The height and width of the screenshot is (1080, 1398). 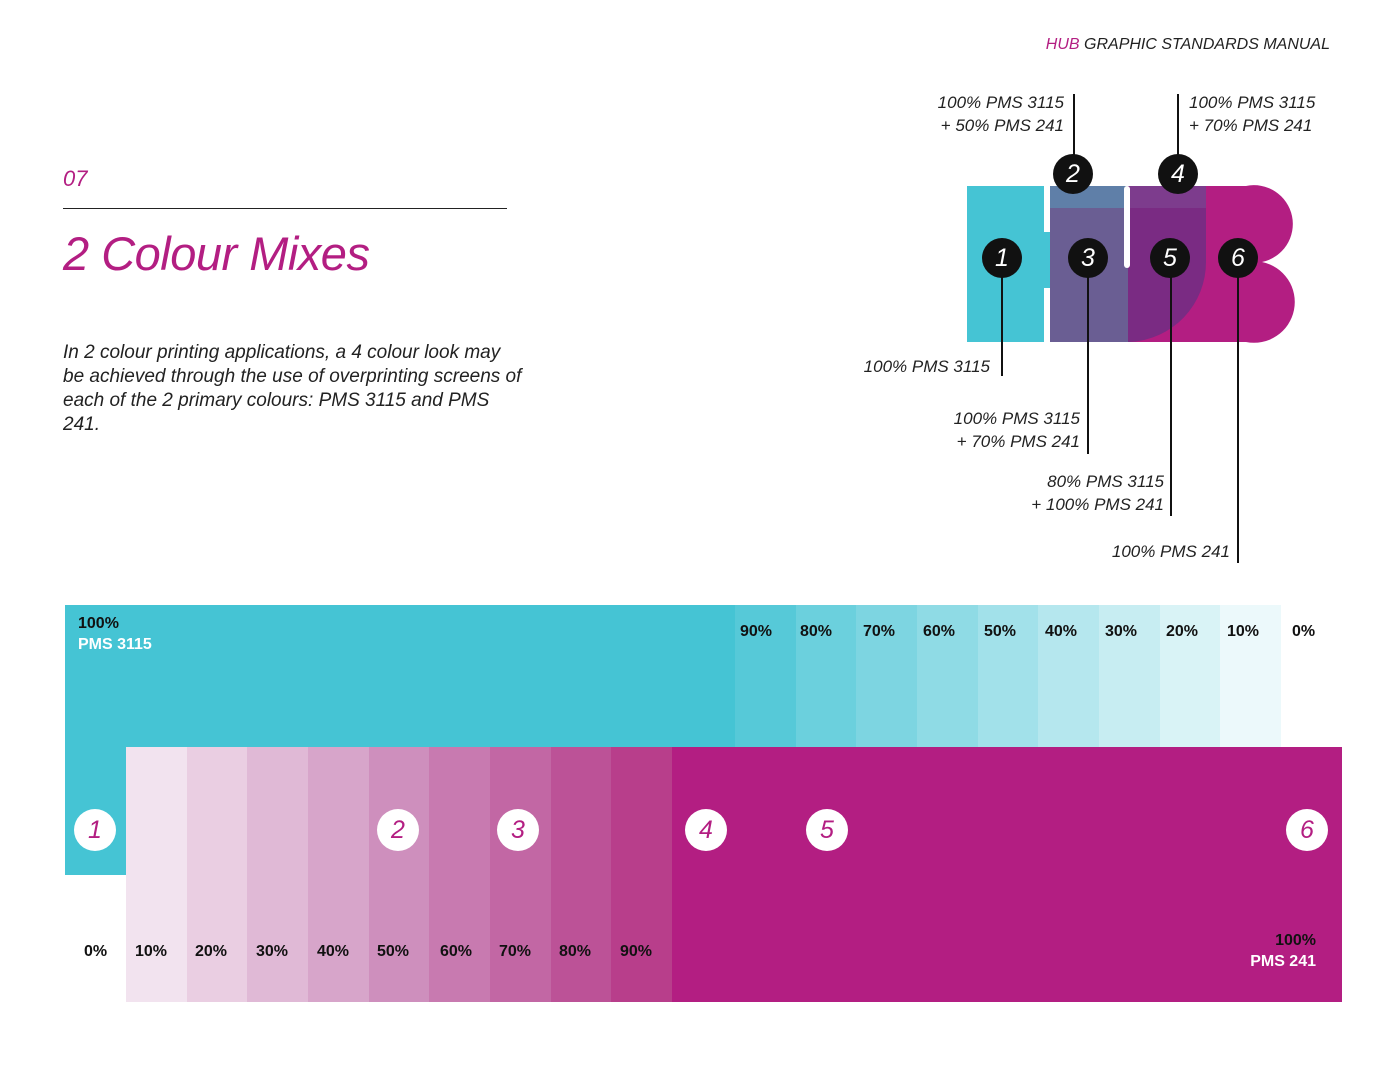 What do you see at coordinates (1304, 631) in the screenshot?
I see `cyan-step-label: 0%` at bounding box center [1304, 631].